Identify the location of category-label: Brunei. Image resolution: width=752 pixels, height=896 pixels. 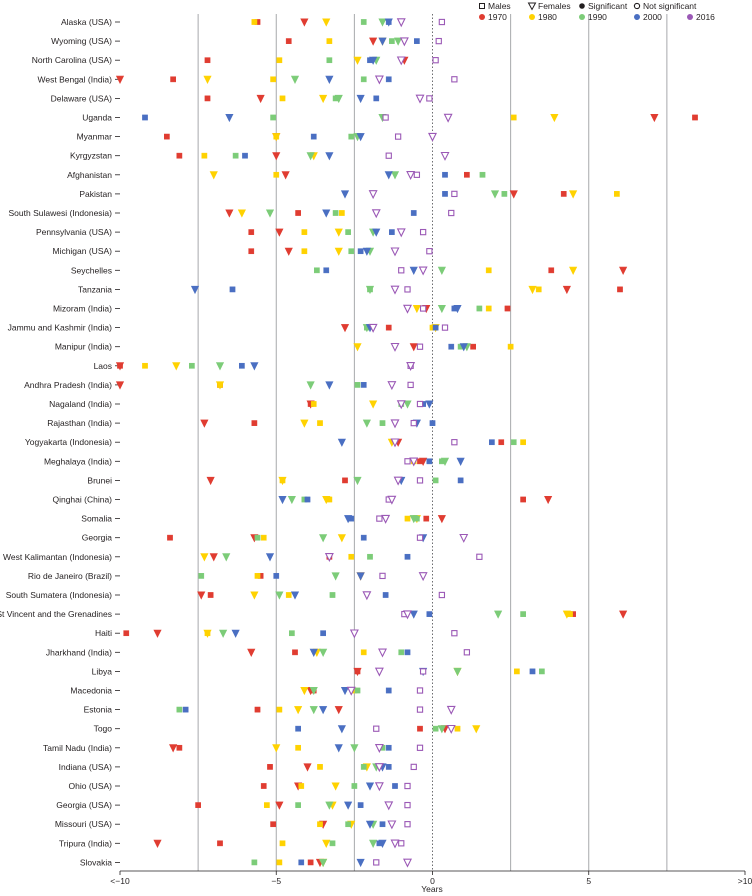
(99, 480).